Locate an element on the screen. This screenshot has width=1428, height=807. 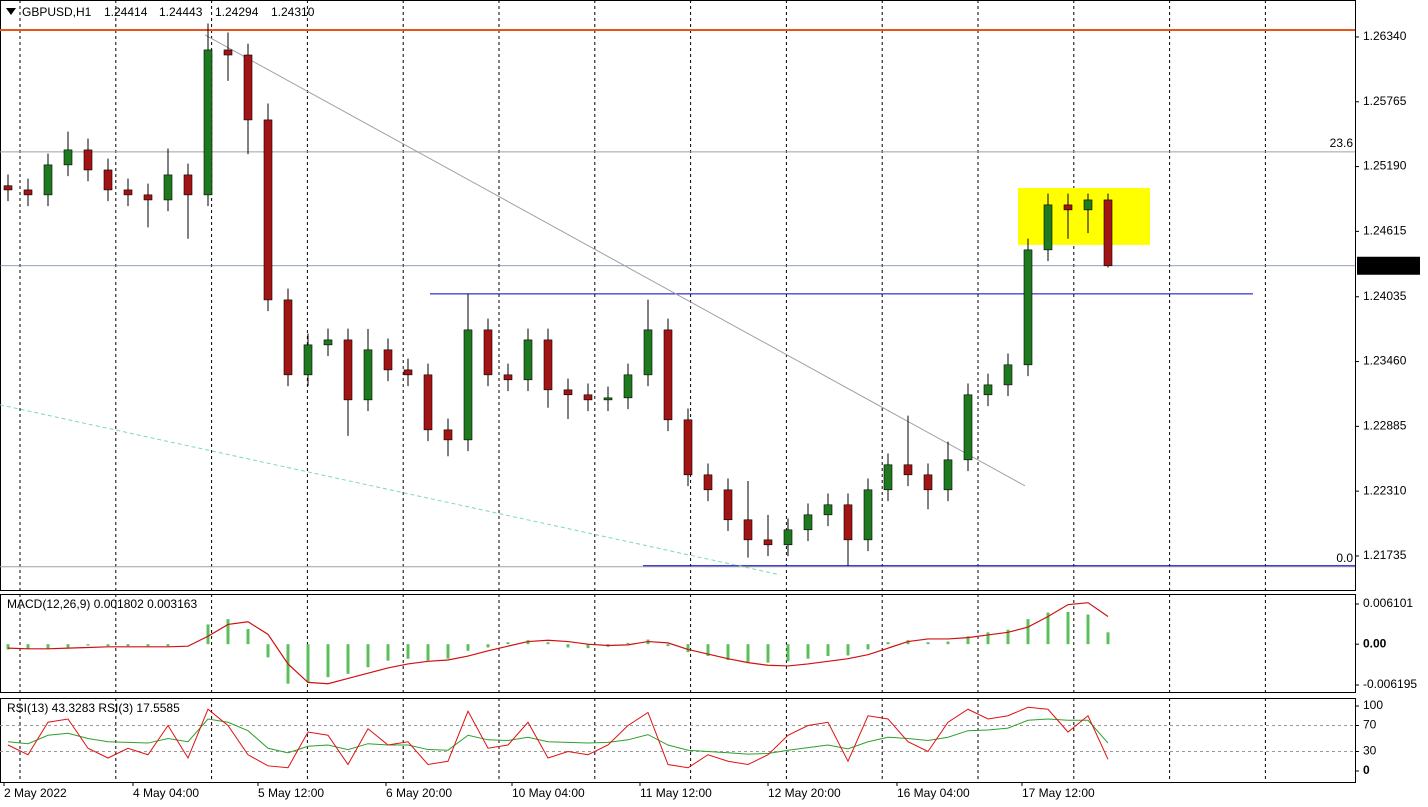
x-tick-label: 4 May 04:00 is located at coordinates (166, 793).